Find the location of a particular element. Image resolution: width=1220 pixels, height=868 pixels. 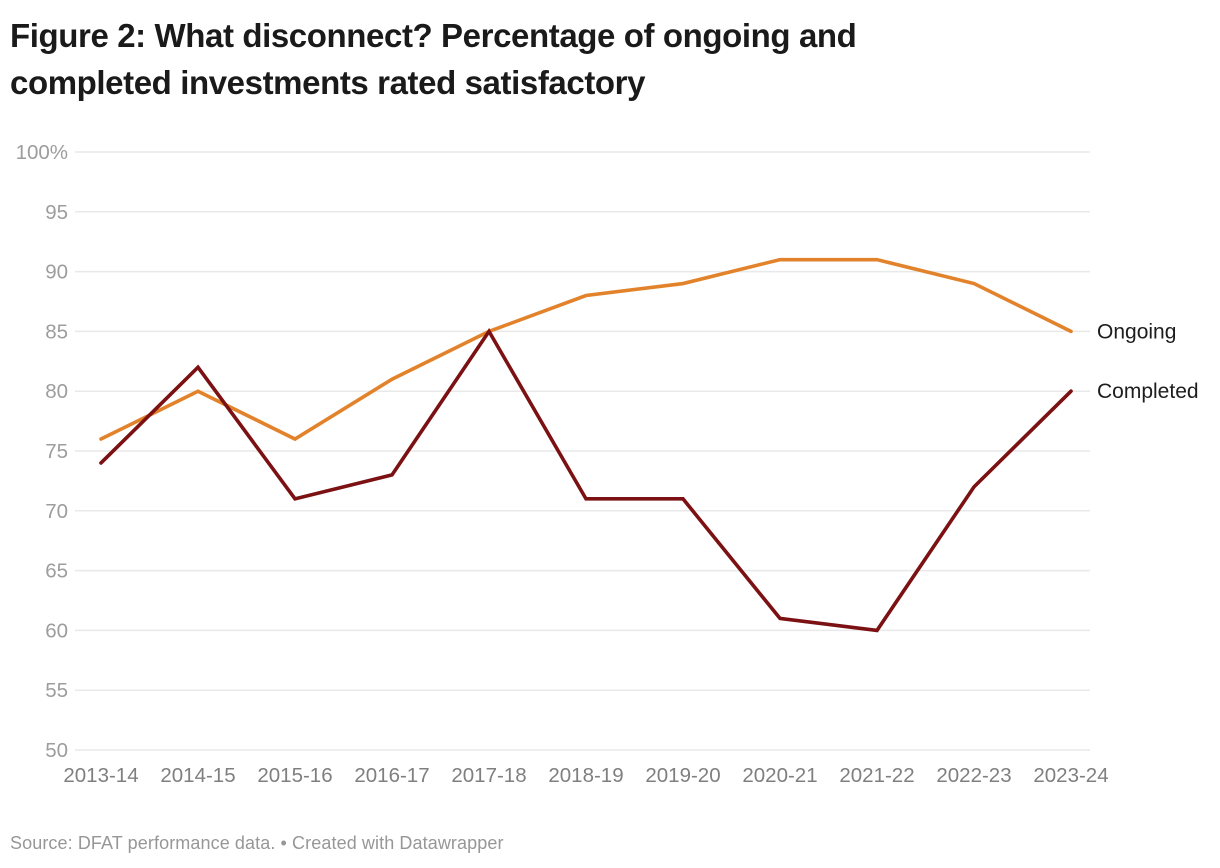

y-tick-label: 65 is located at coordinates (56, 571).